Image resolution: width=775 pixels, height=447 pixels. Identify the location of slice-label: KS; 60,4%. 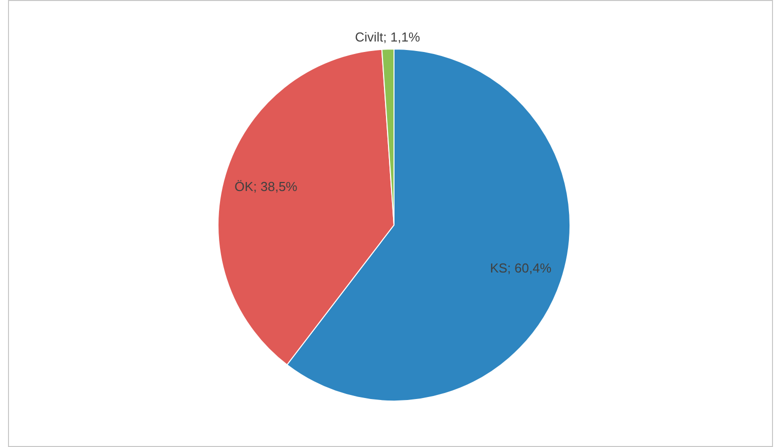
(521, 268).